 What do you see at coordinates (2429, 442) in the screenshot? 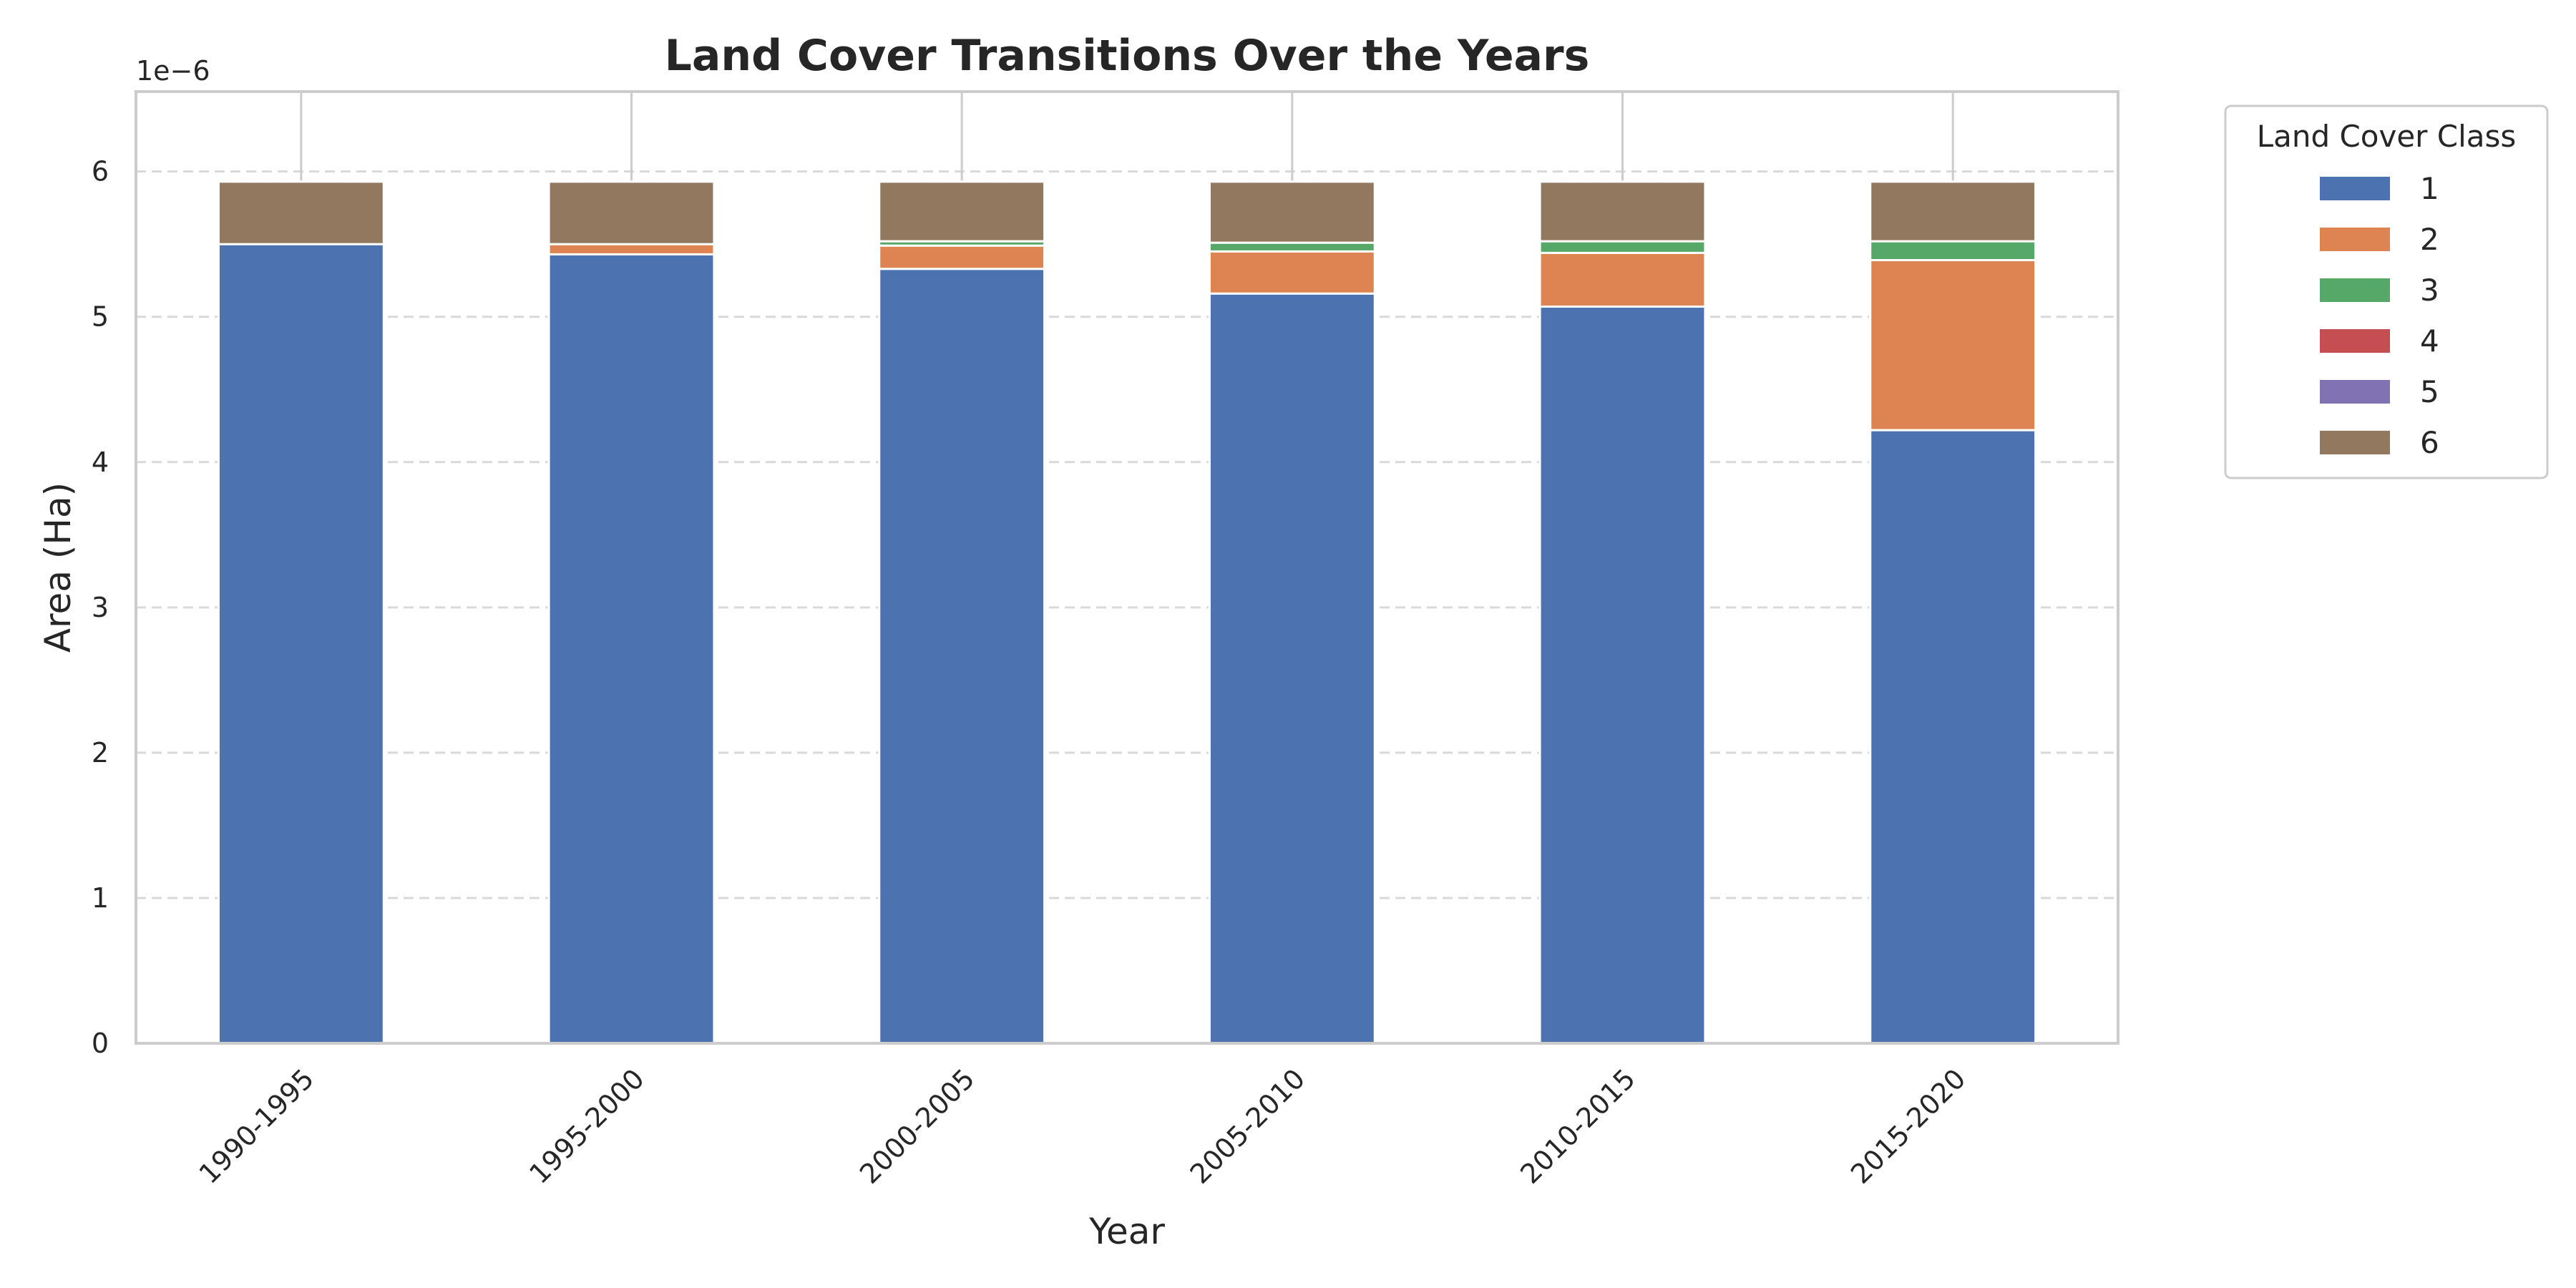
I see `legend-label-6: 6` at bounding box center [2429, 442].